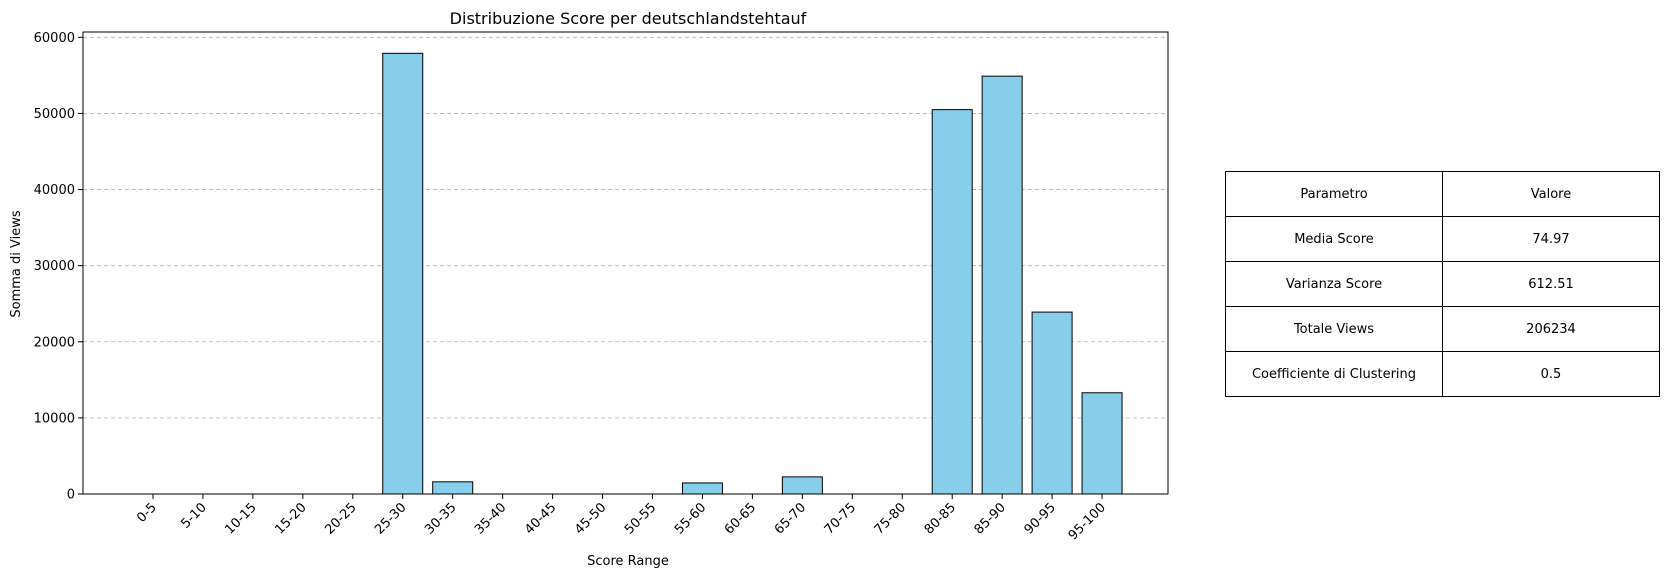 The width and height of the screenshot is (1666, 578). Describe the element at coordinates (628, 561) in the screenshot. I see `x-axis-label: Score Range` at that location.